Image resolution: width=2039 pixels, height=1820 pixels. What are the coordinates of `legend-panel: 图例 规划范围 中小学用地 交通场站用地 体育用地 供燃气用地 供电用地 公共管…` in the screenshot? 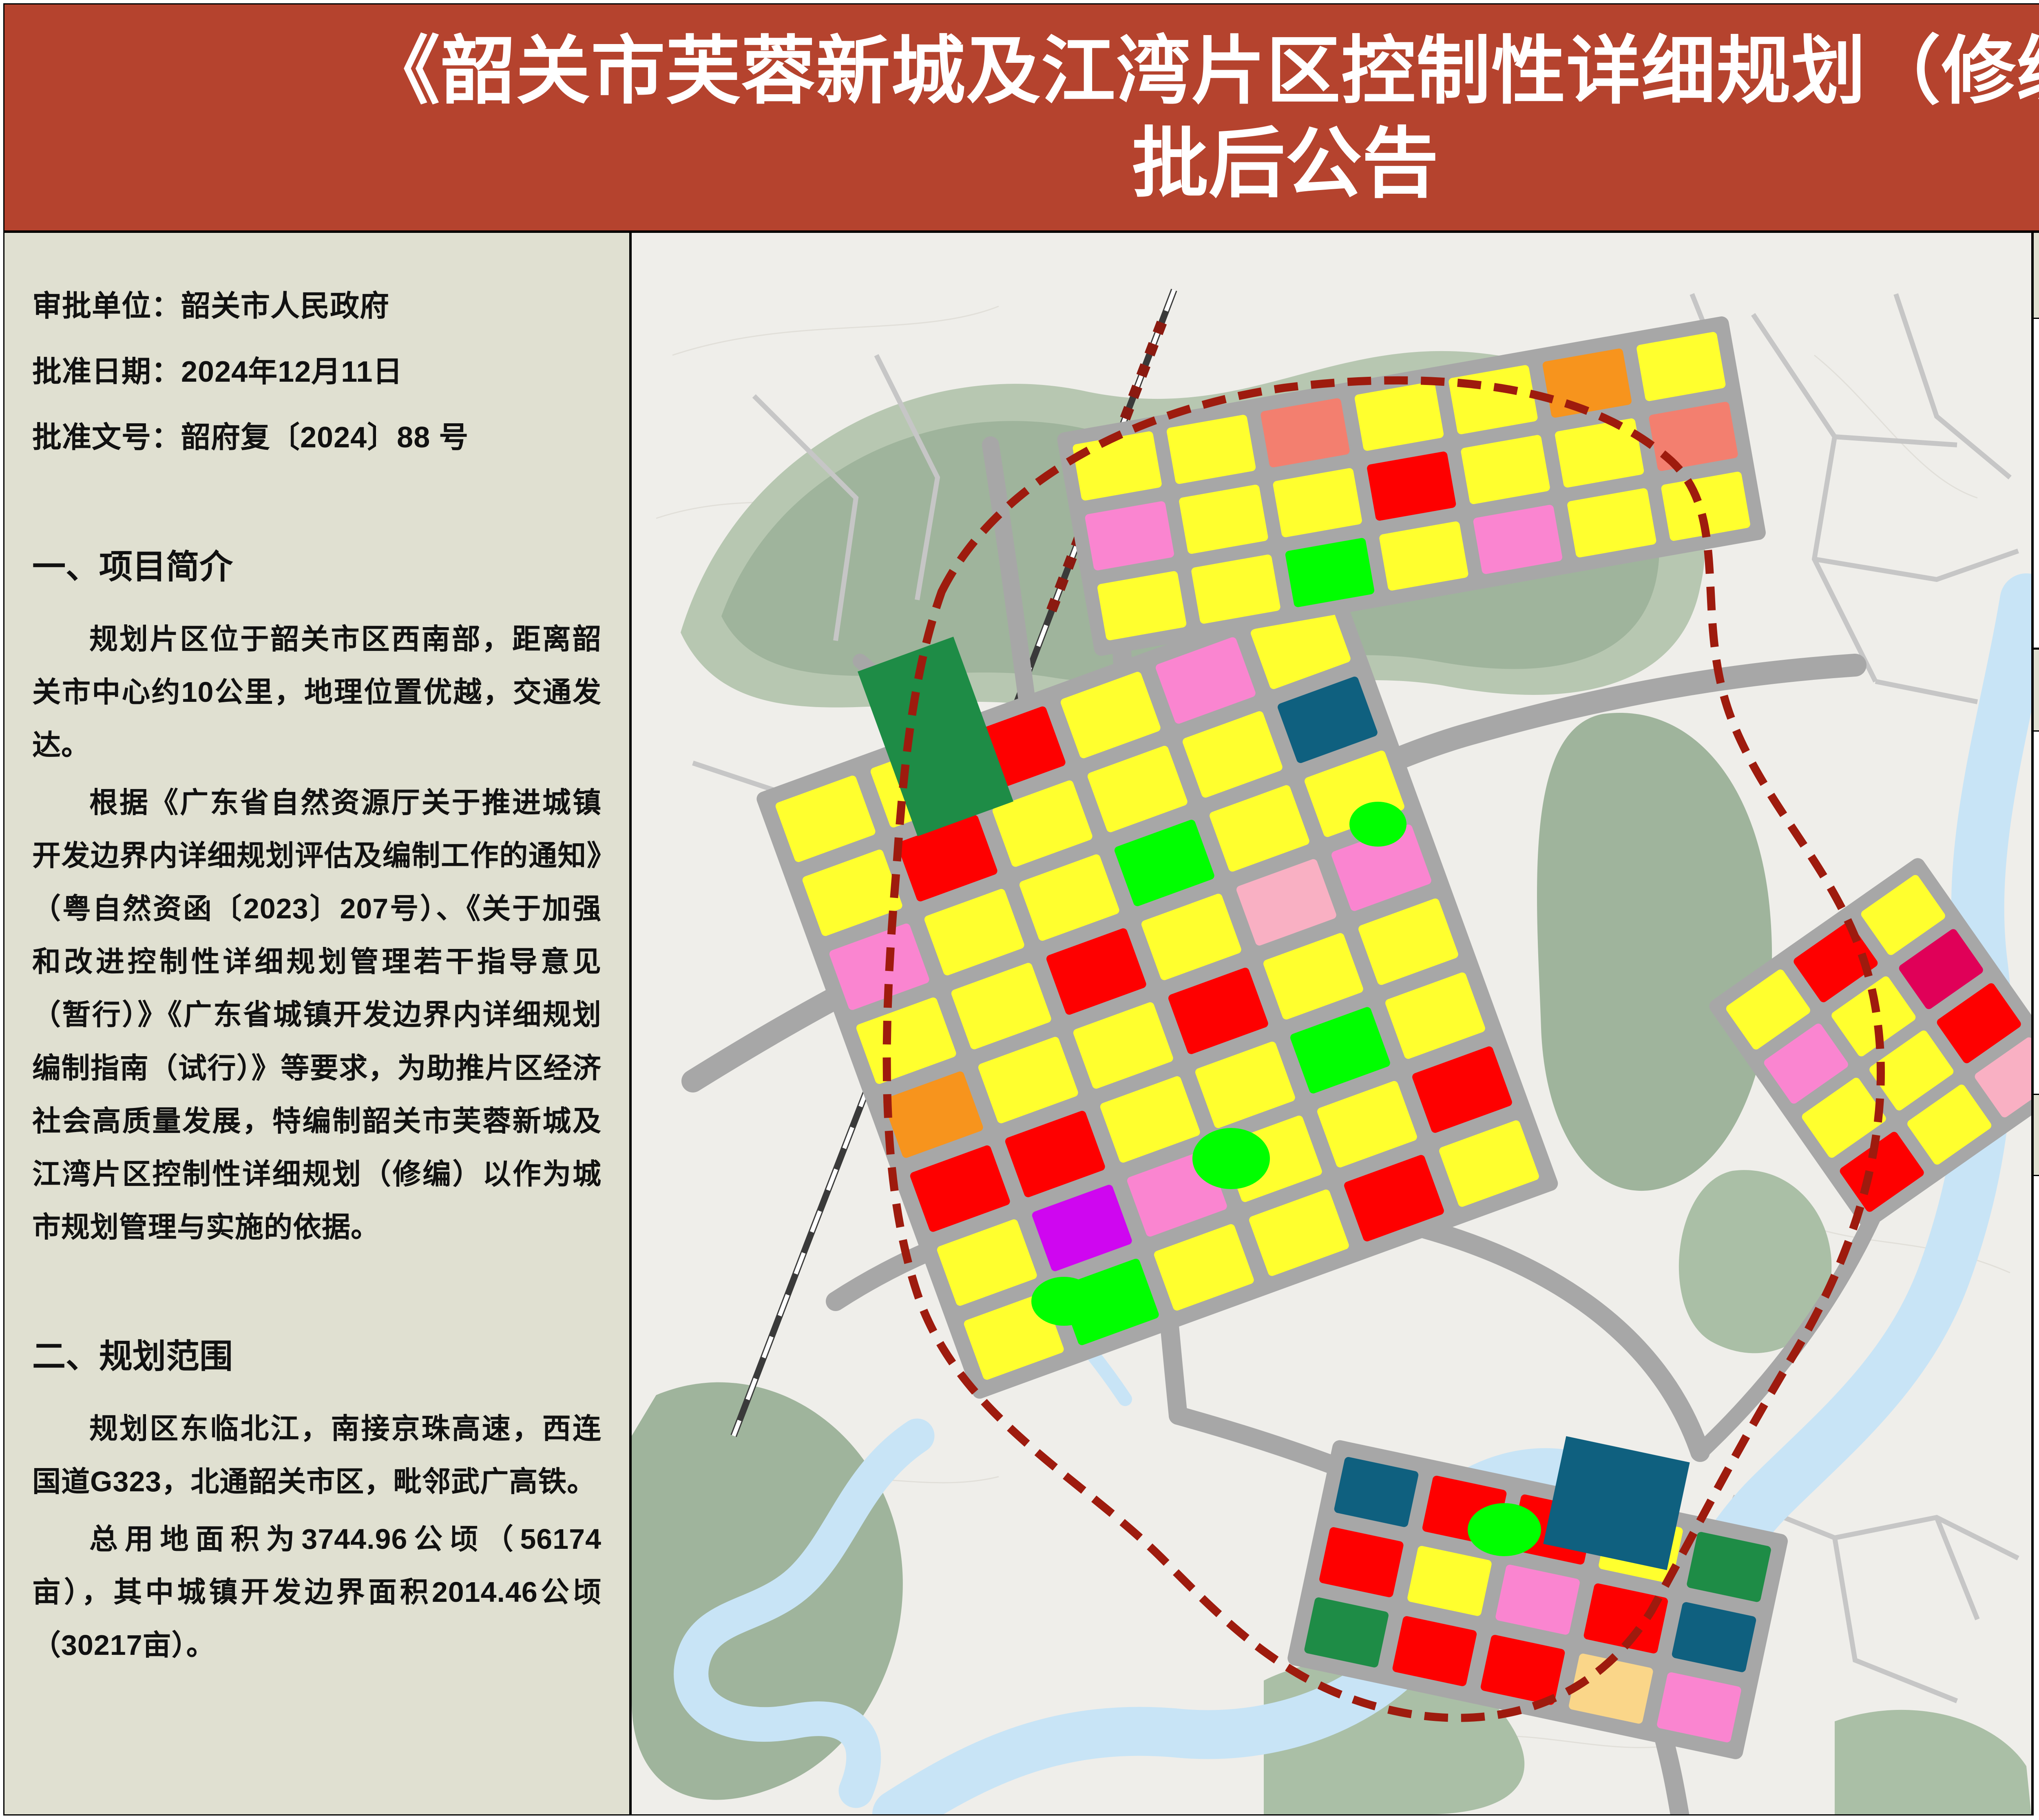 It's located at (2035, 1455).